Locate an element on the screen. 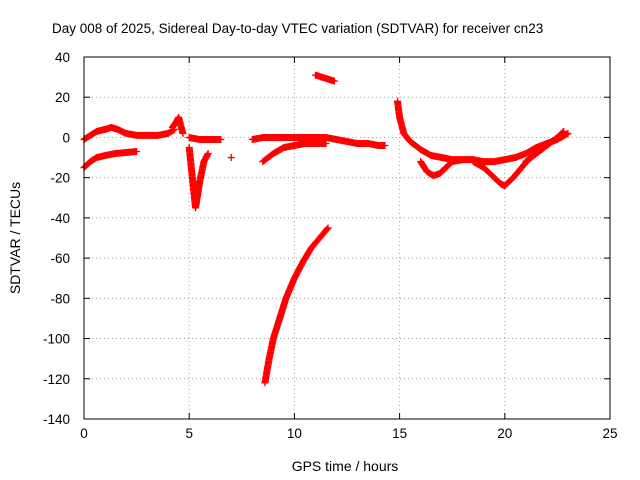 The width and height of the screenshot is (640, 480). series-track-dive-8.7h is located at coordinates (296, 305).